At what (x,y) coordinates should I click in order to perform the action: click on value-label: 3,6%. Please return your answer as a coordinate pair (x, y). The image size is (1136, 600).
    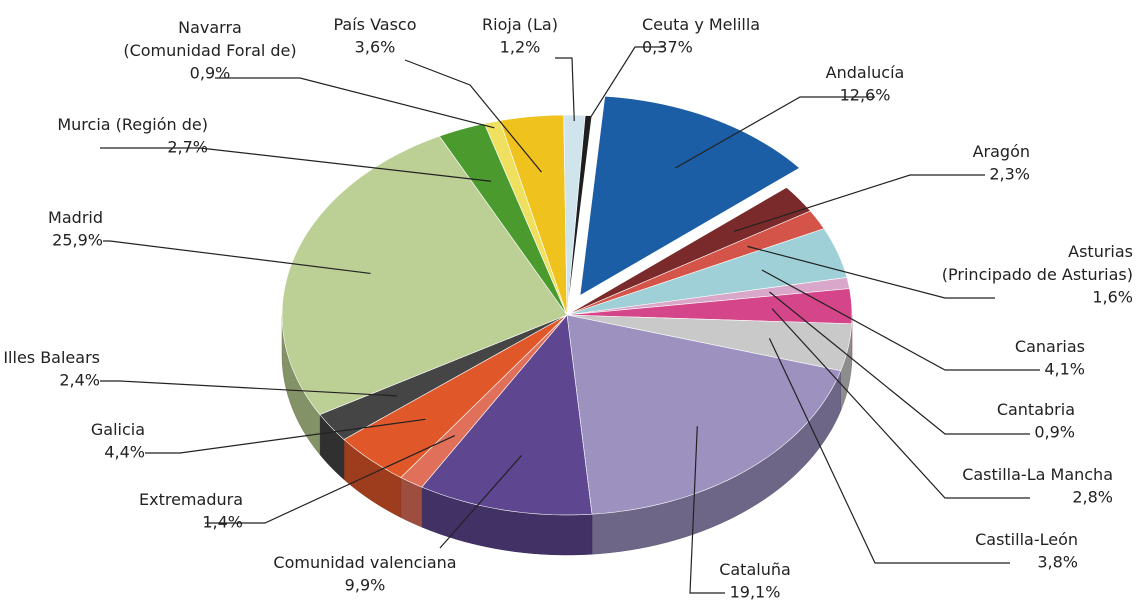
    Looking at the image, I should click on (375, 47).